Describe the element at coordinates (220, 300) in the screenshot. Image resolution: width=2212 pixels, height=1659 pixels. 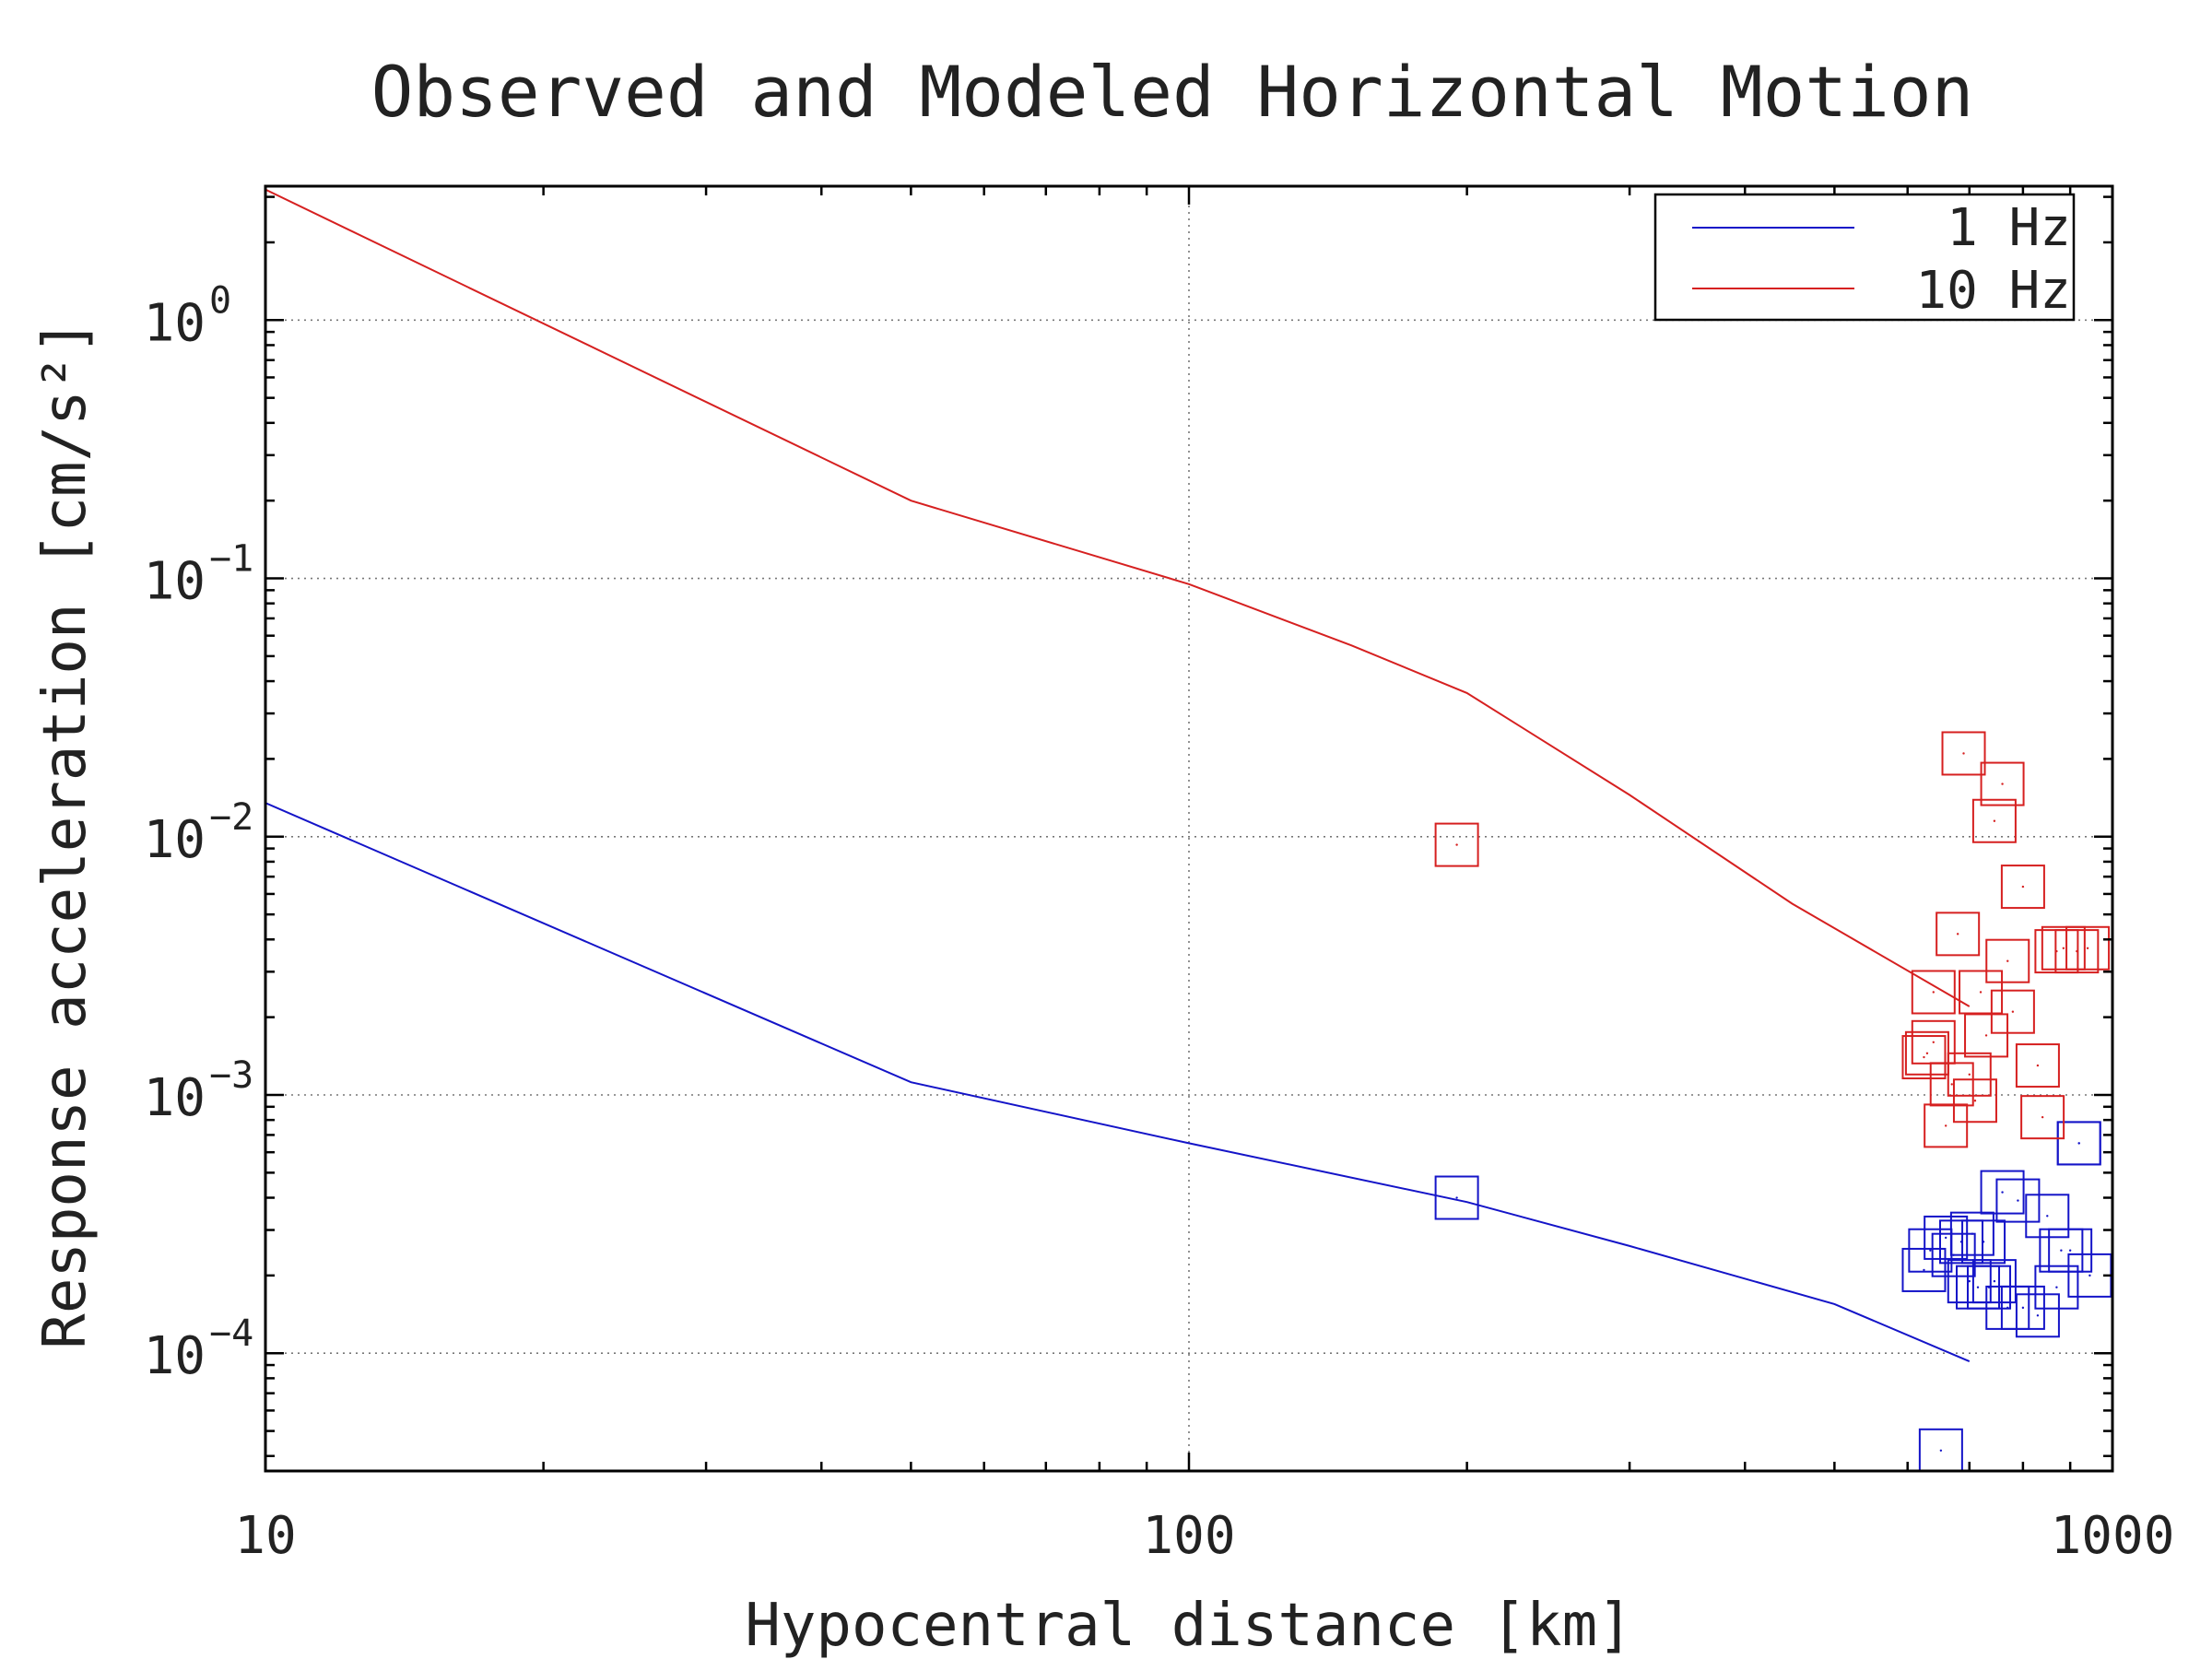
I see `y-tick-exponent: 0` at that location.